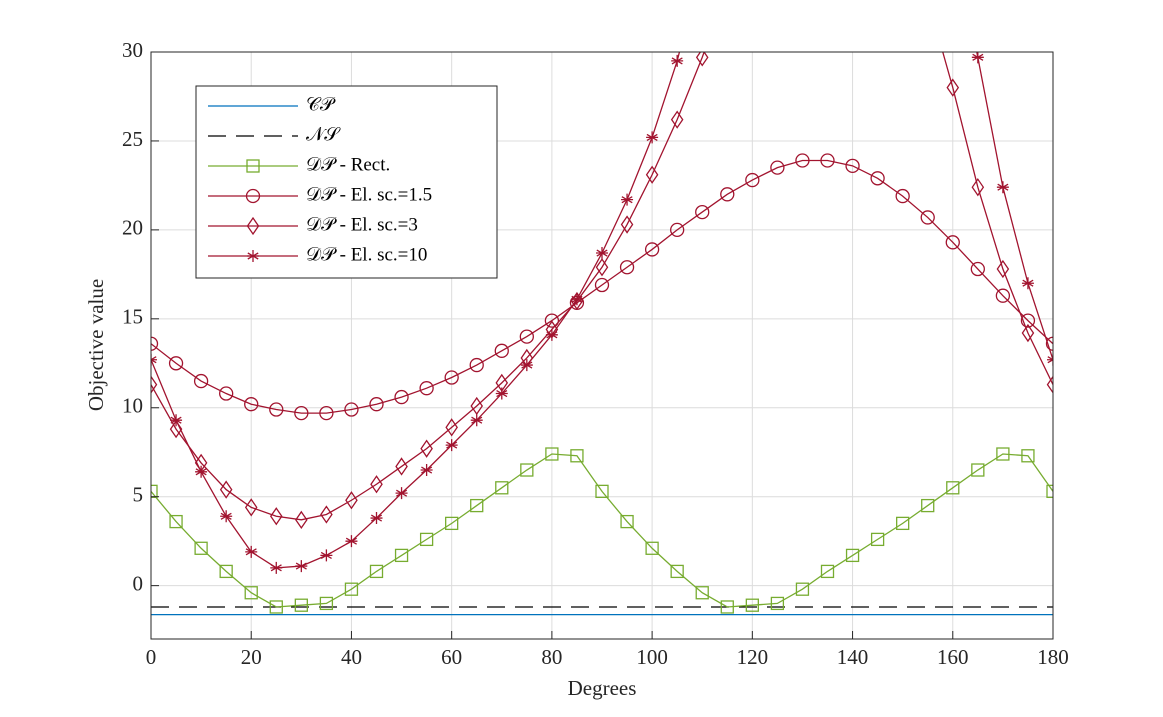  Describe the element at coordinates (652, 657) in the screenshot. I see `x-tick-label: 100` at that location.